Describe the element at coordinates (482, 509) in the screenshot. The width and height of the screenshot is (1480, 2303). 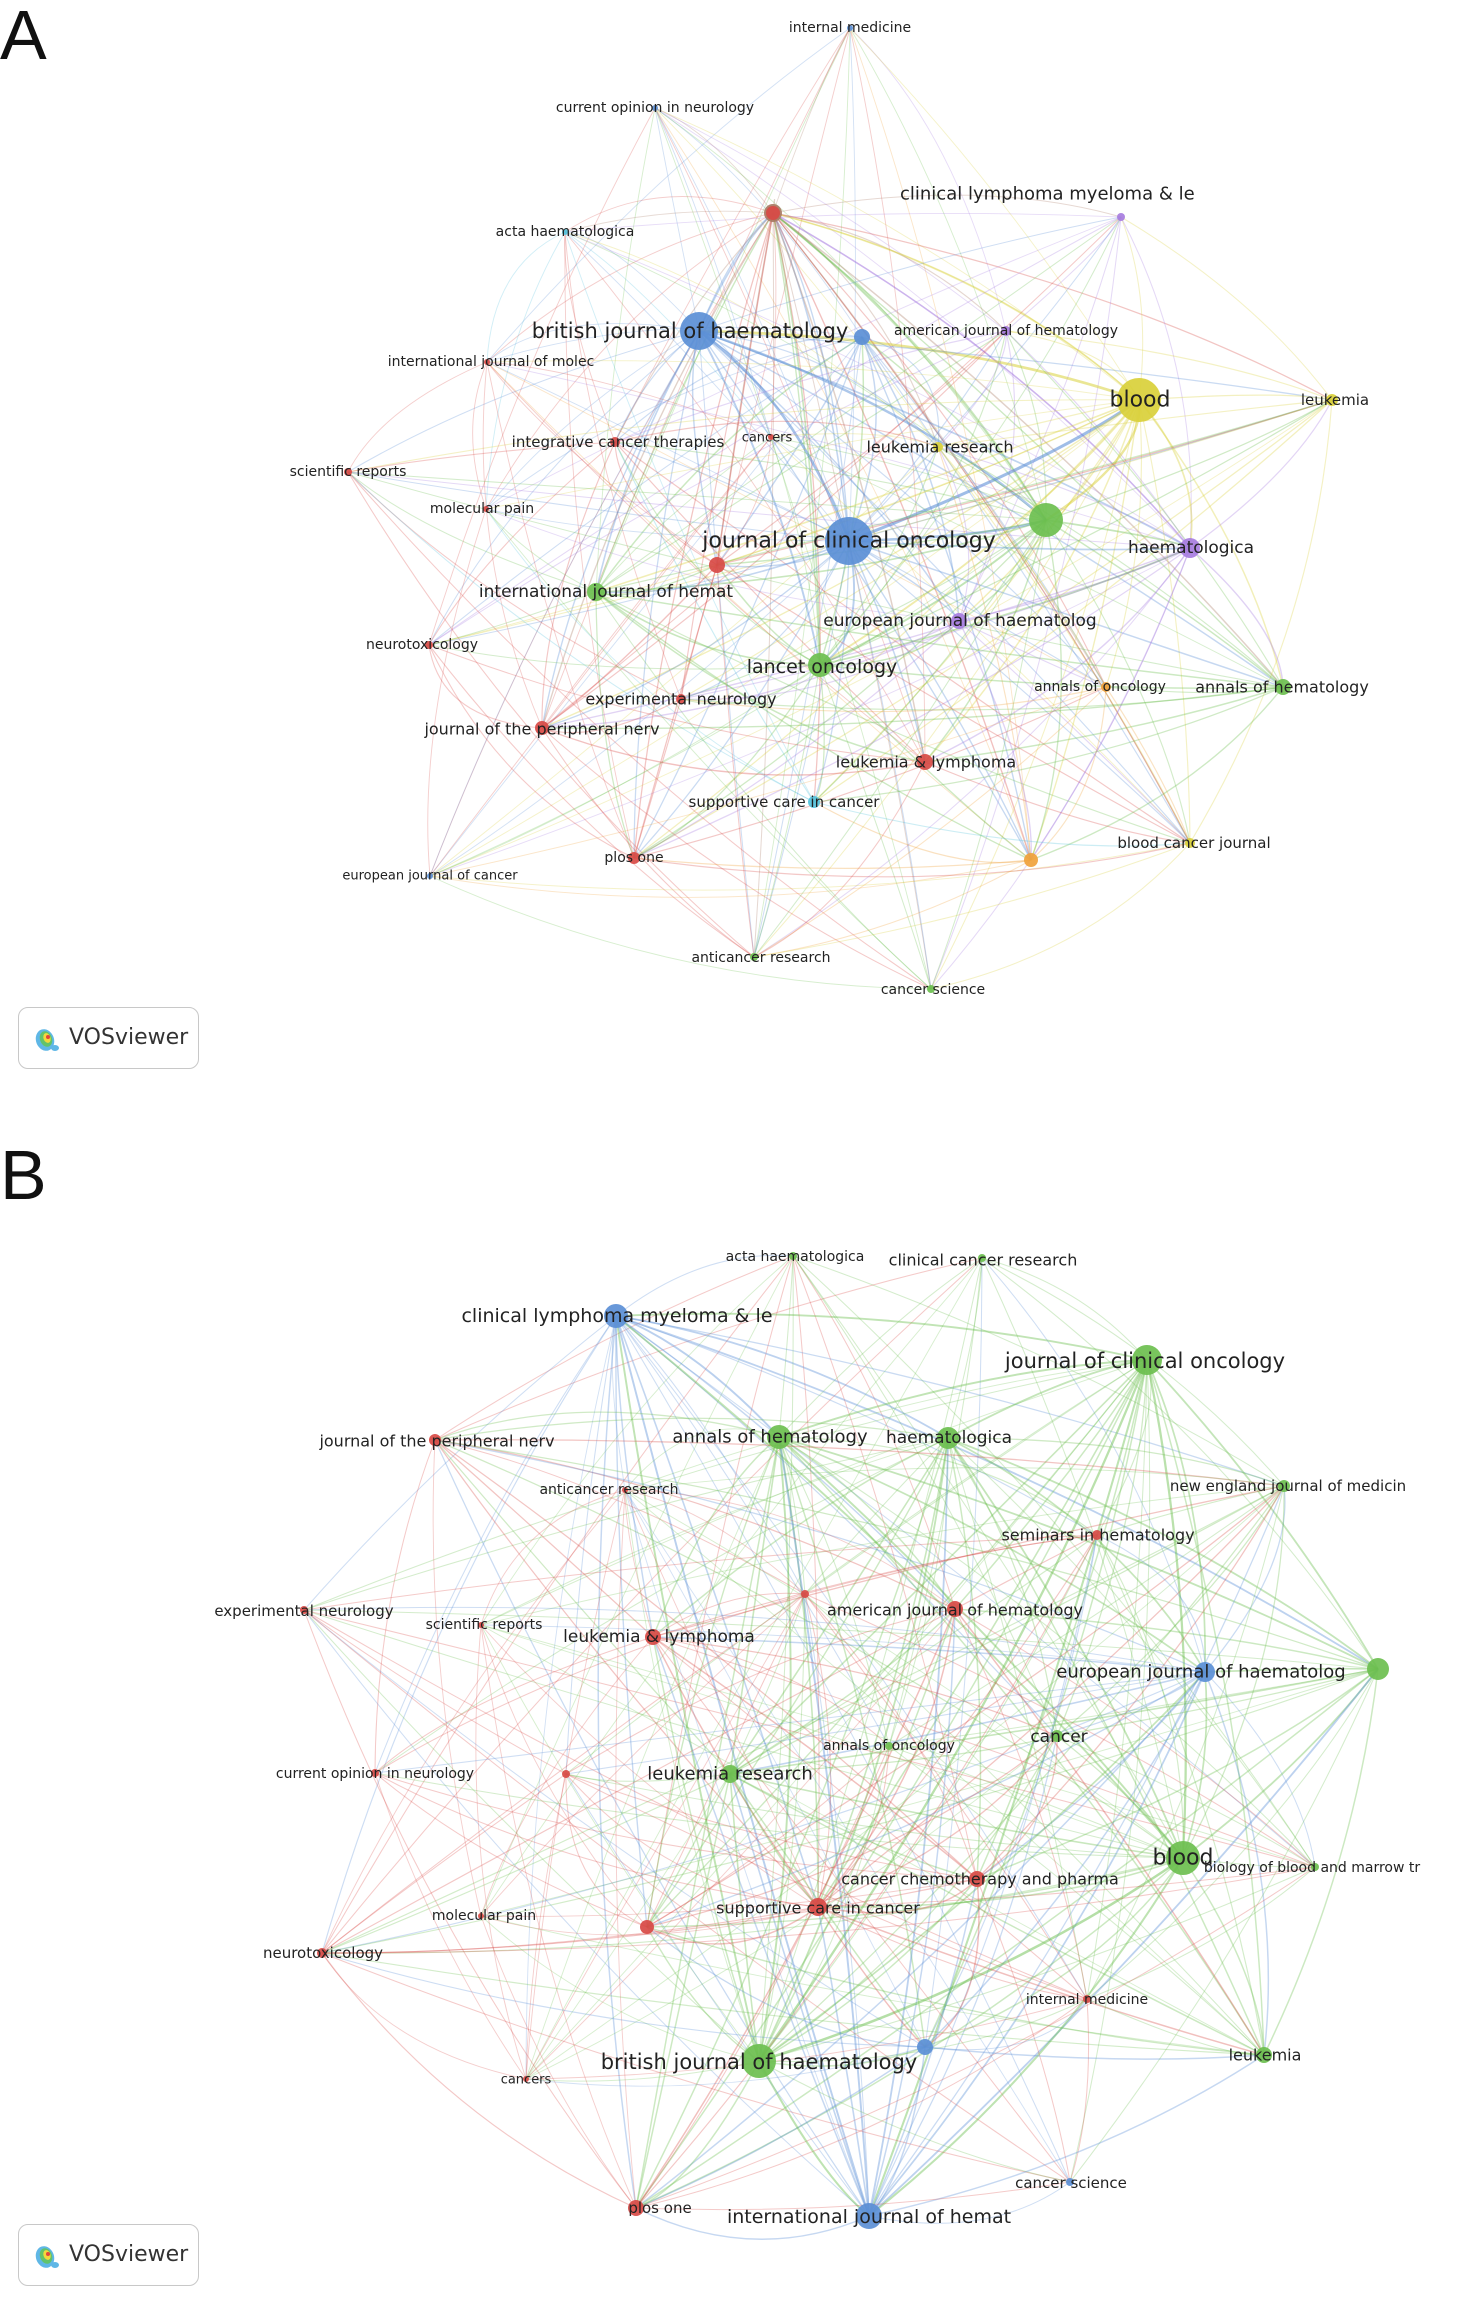
I see `journal-label: molecular pain` at that location.